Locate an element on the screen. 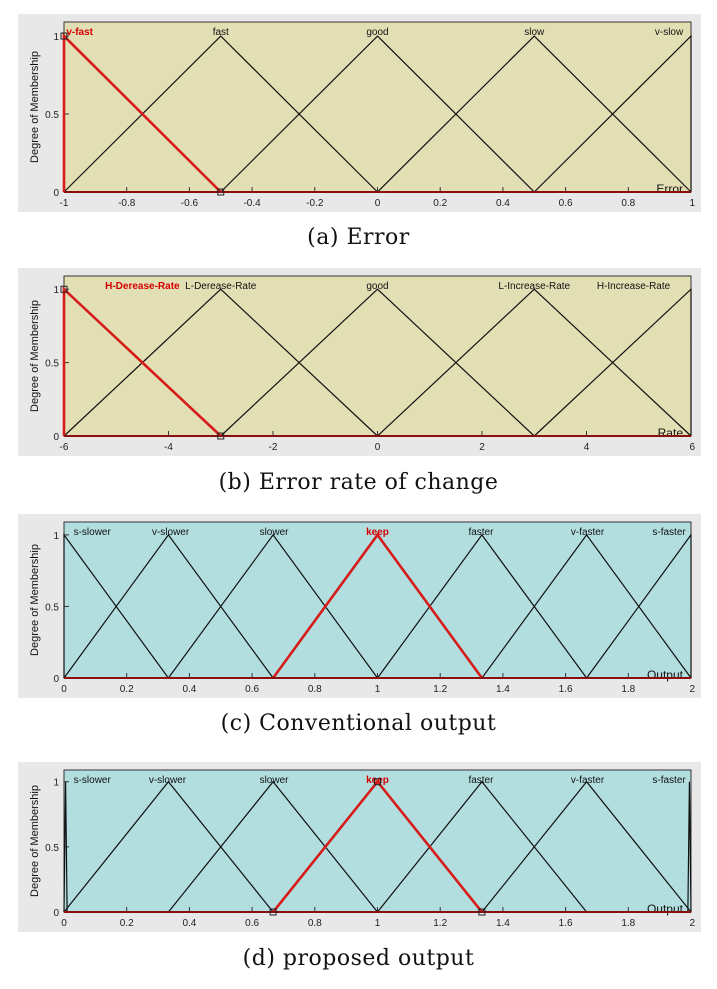 Image resolution: width=717 pixels, height=989 pixels. x-axis-label: Rate is located at coordinates (671, 433).